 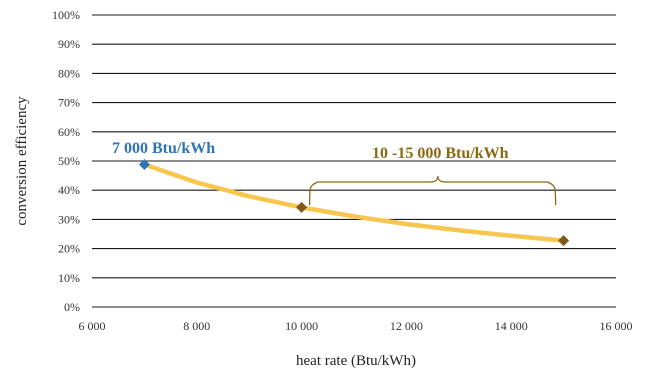 I want to click on annotation-label: 7 000 Btu/kWh, so click(x=163, y=148).